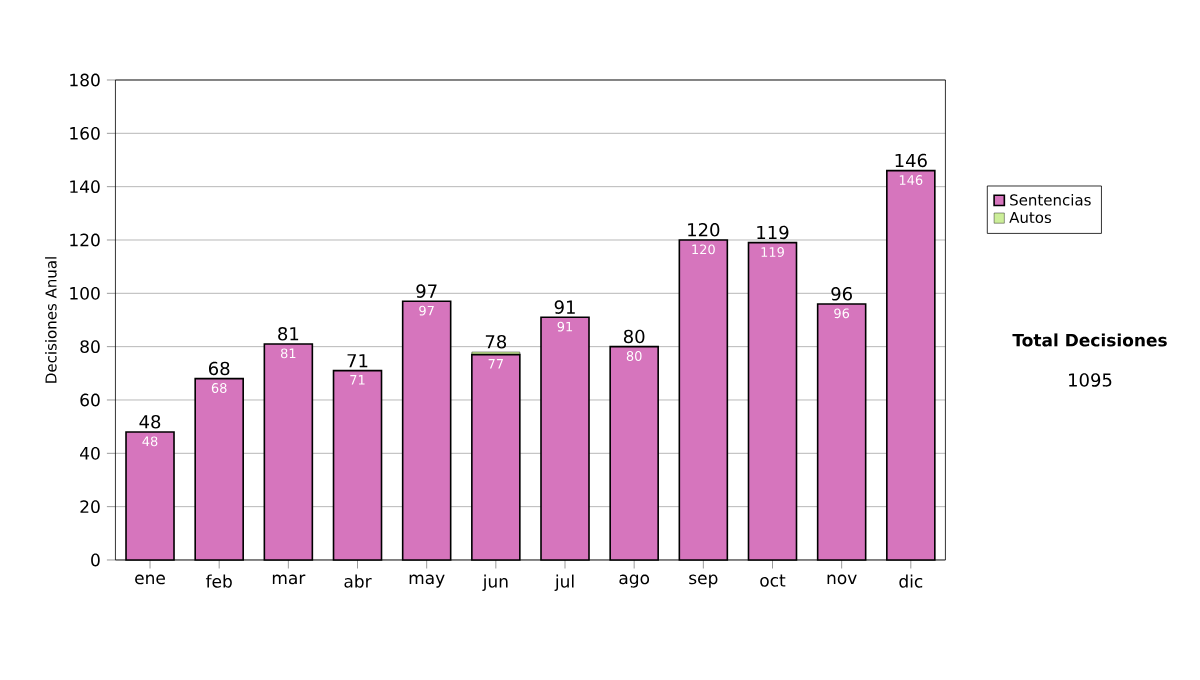 Image resolution: width=1200 pixels, height=680 pixels. Describe the element at coordinates (85, 293) in the screenshot. I see `y-tick-label: 100` at that location.